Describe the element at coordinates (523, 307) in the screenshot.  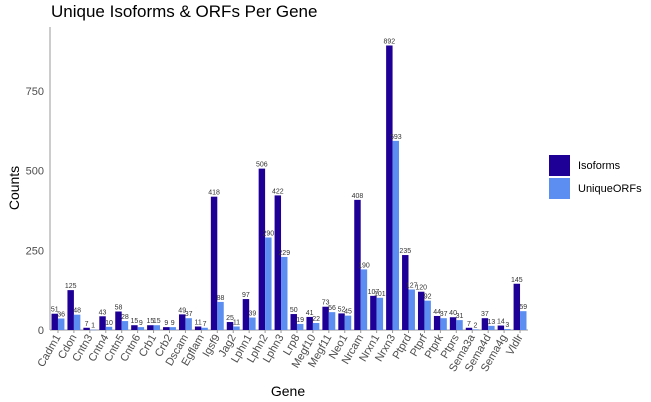
I see `data-label: 59` at that location.